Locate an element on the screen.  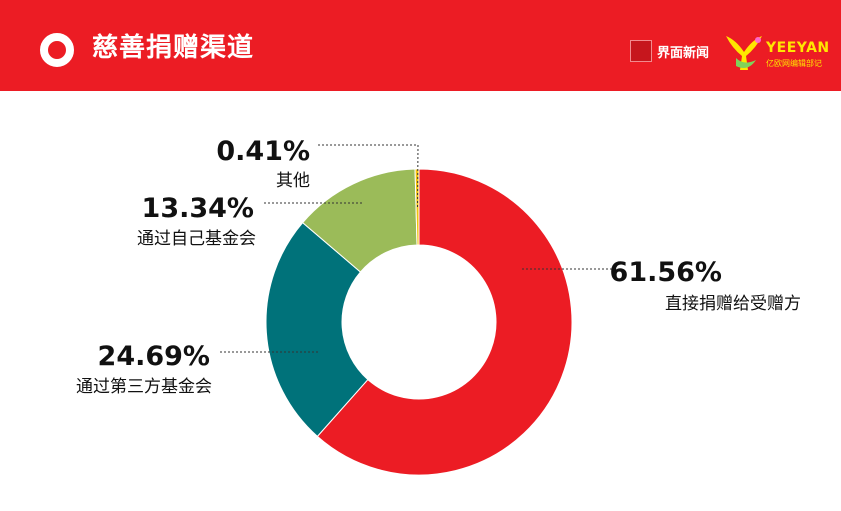
yeeyan-brand-subtext: 亿欧网编辑部记 is located at coordinates (794, 63).